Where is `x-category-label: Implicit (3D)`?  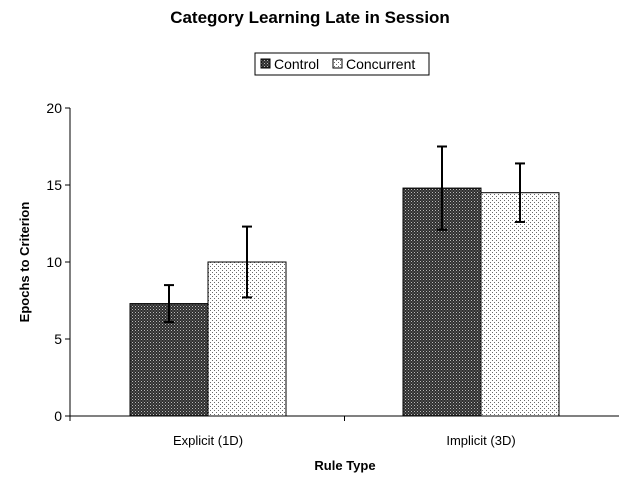
x-category-label: Implicit (3D) is located at coordinates (480, 440).